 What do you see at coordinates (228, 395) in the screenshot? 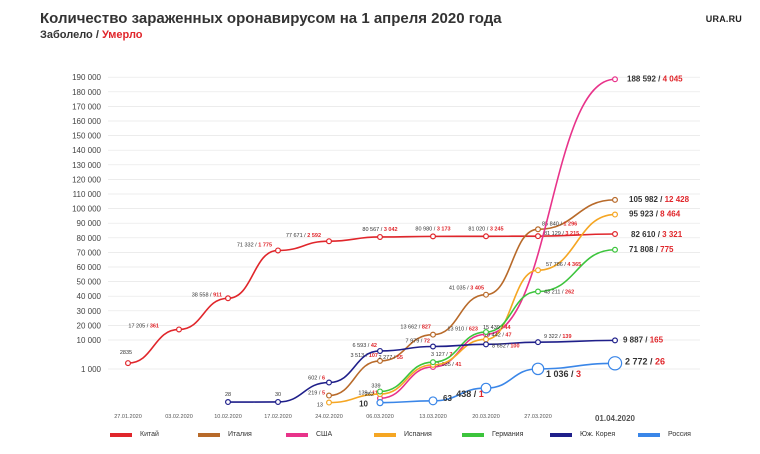
I see `data-label: 28` at bounding box center [228, 395].